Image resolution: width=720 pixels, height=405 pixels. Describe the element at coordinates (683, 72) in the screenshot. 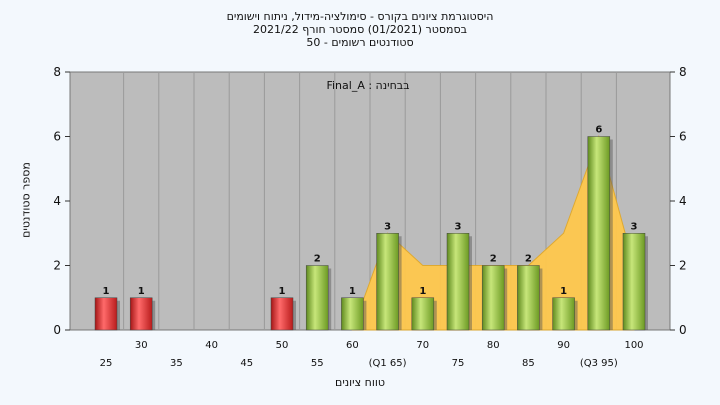

I see `y2-tick-label: 8` at that location.